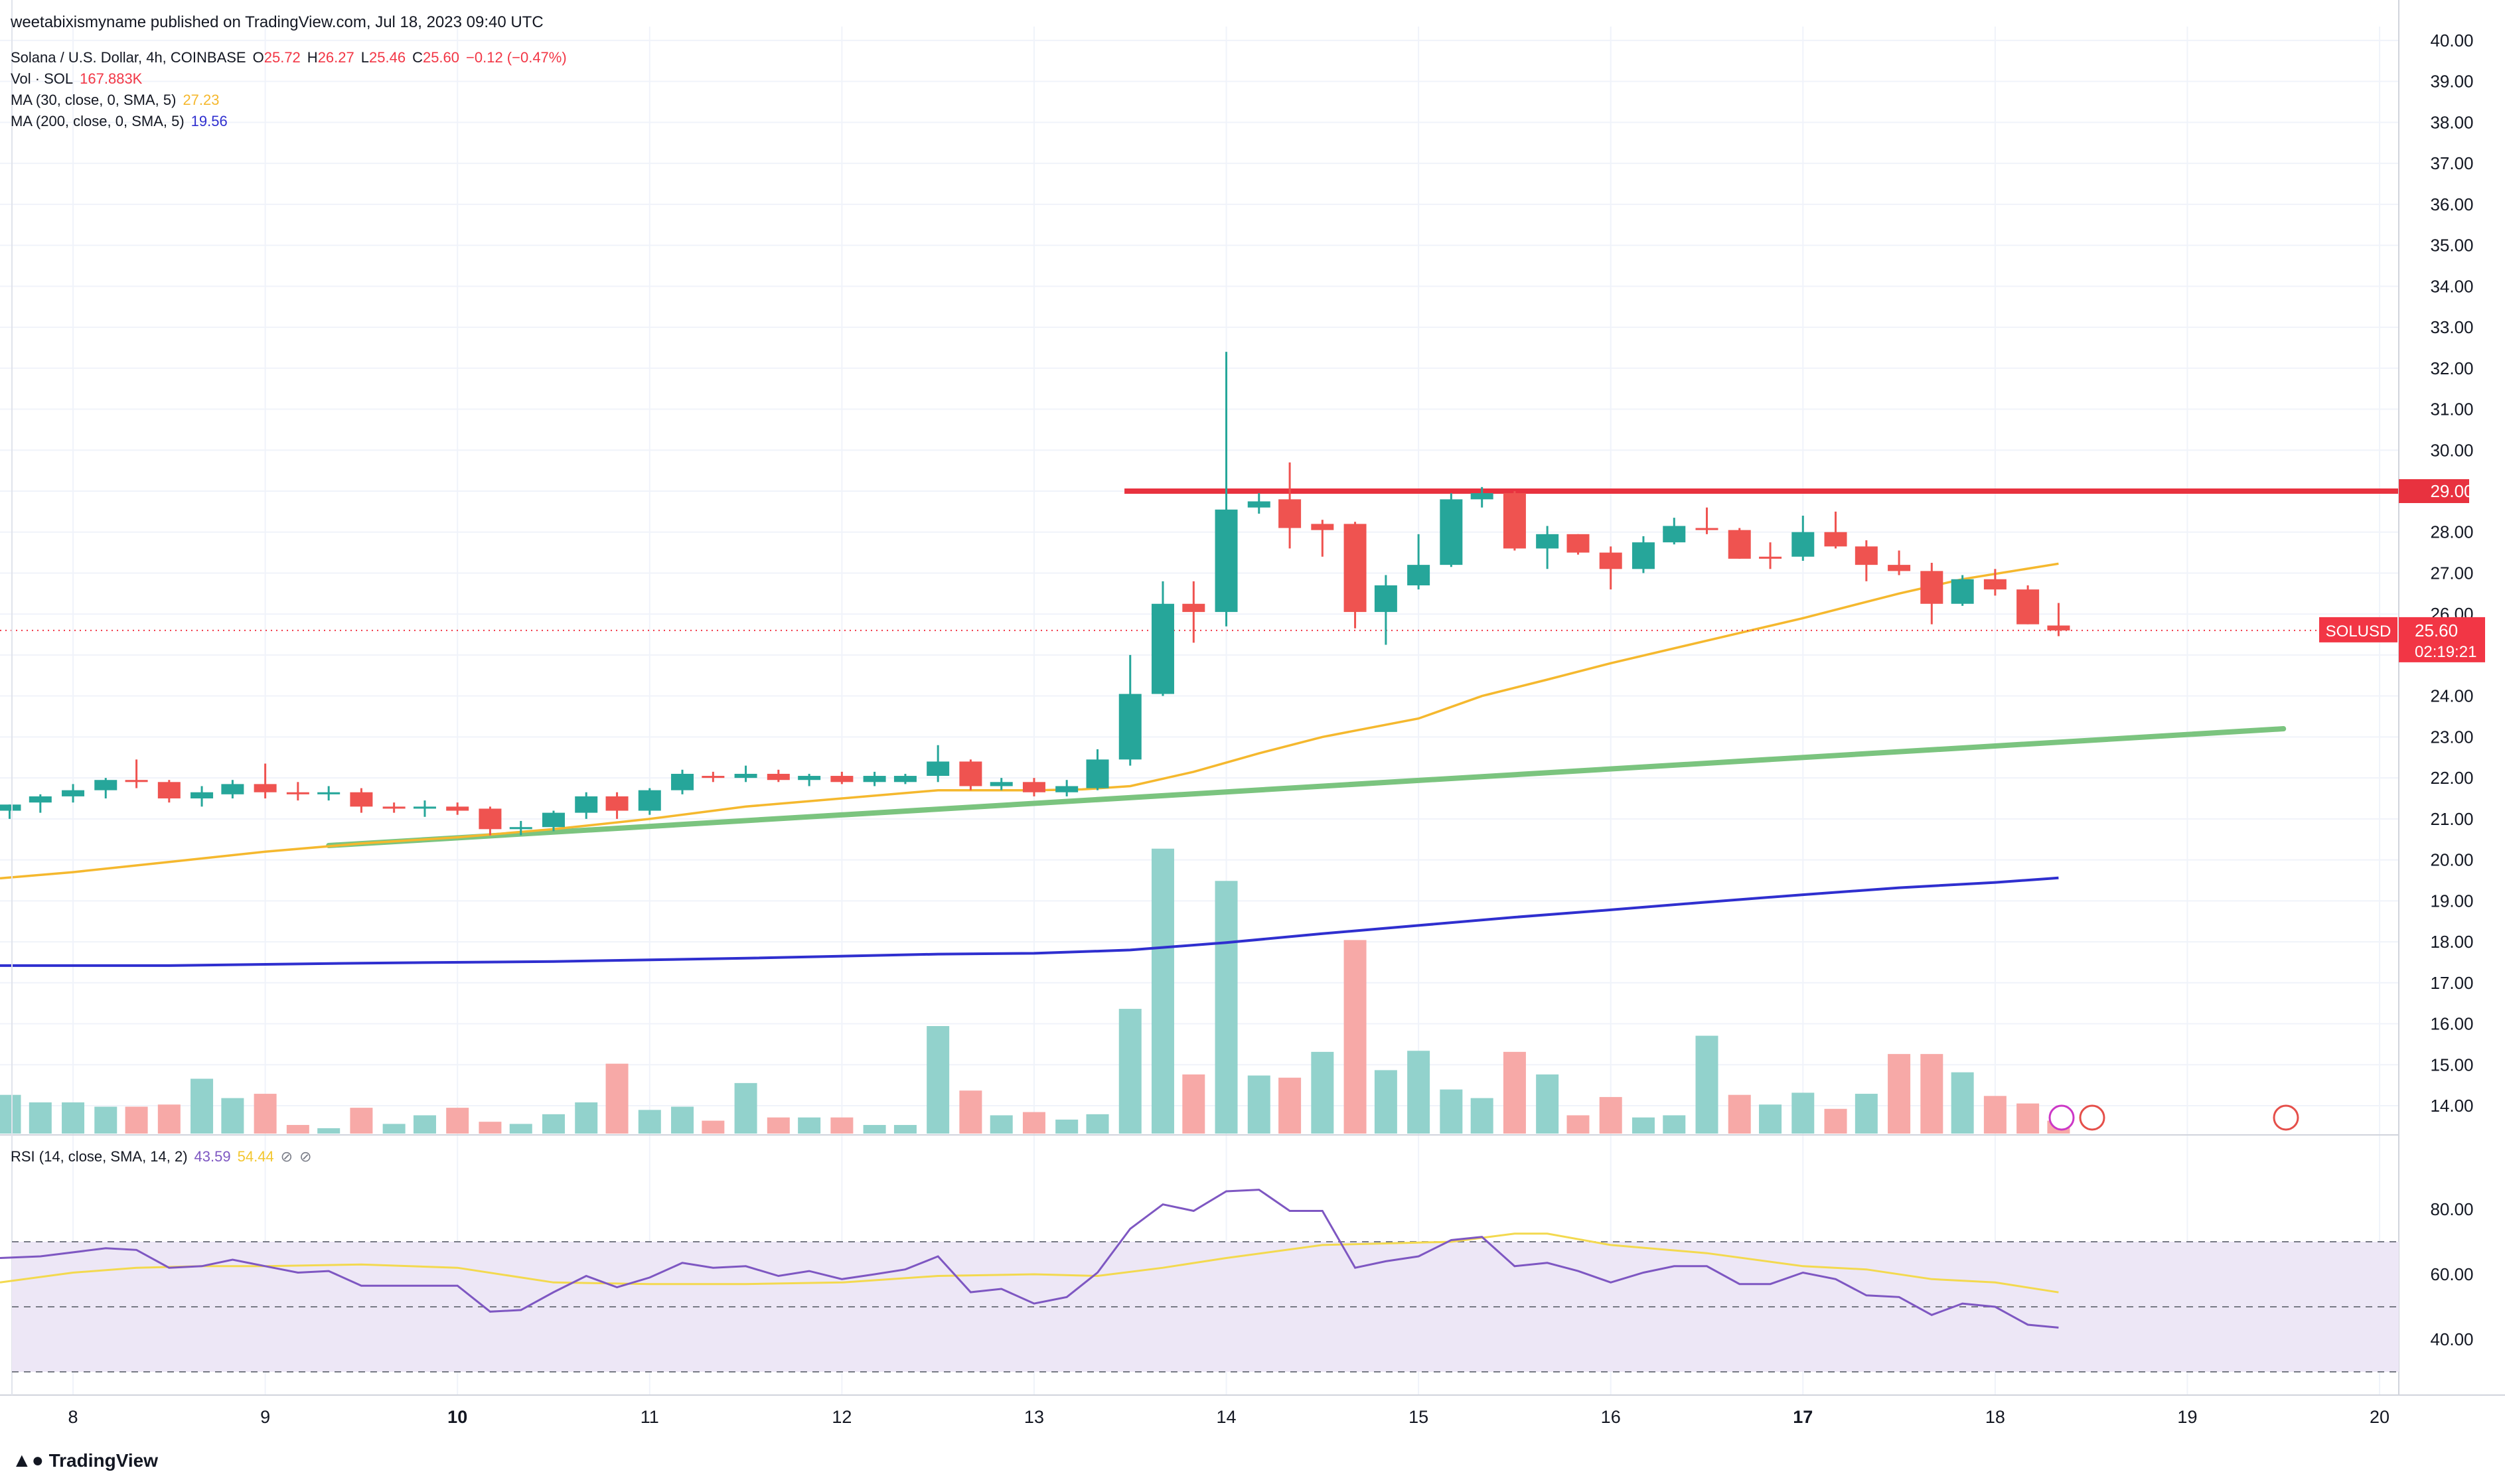  What do you see at coordinates (305, 1156) in the screenshot?
I see `rsi-settings-icon: ⊘` at bounding box center [305, 1156].